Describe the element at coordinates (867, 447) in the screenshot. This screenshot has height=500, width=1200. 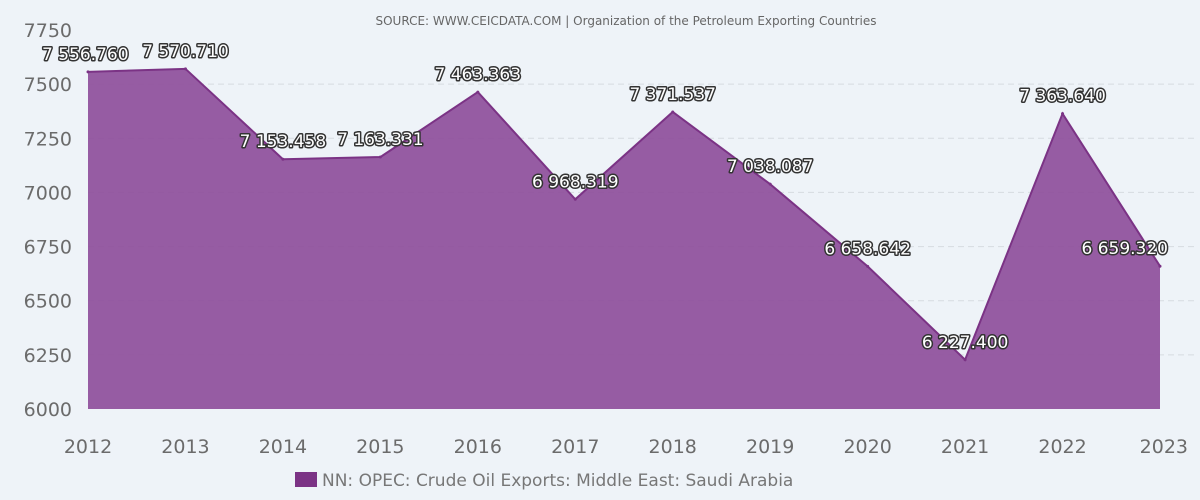
I see `x-tick-label: 2020` at that location.